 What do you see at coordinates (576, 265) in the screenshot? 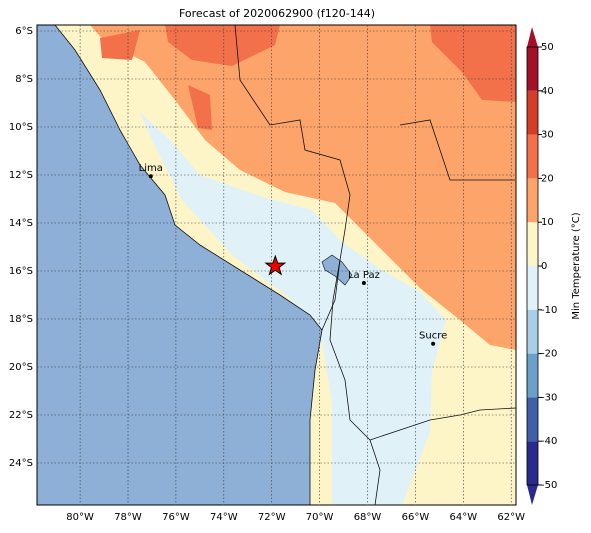
I see `colorbar-label: Min Temperature (°C)` at bounding box center [576, 265].